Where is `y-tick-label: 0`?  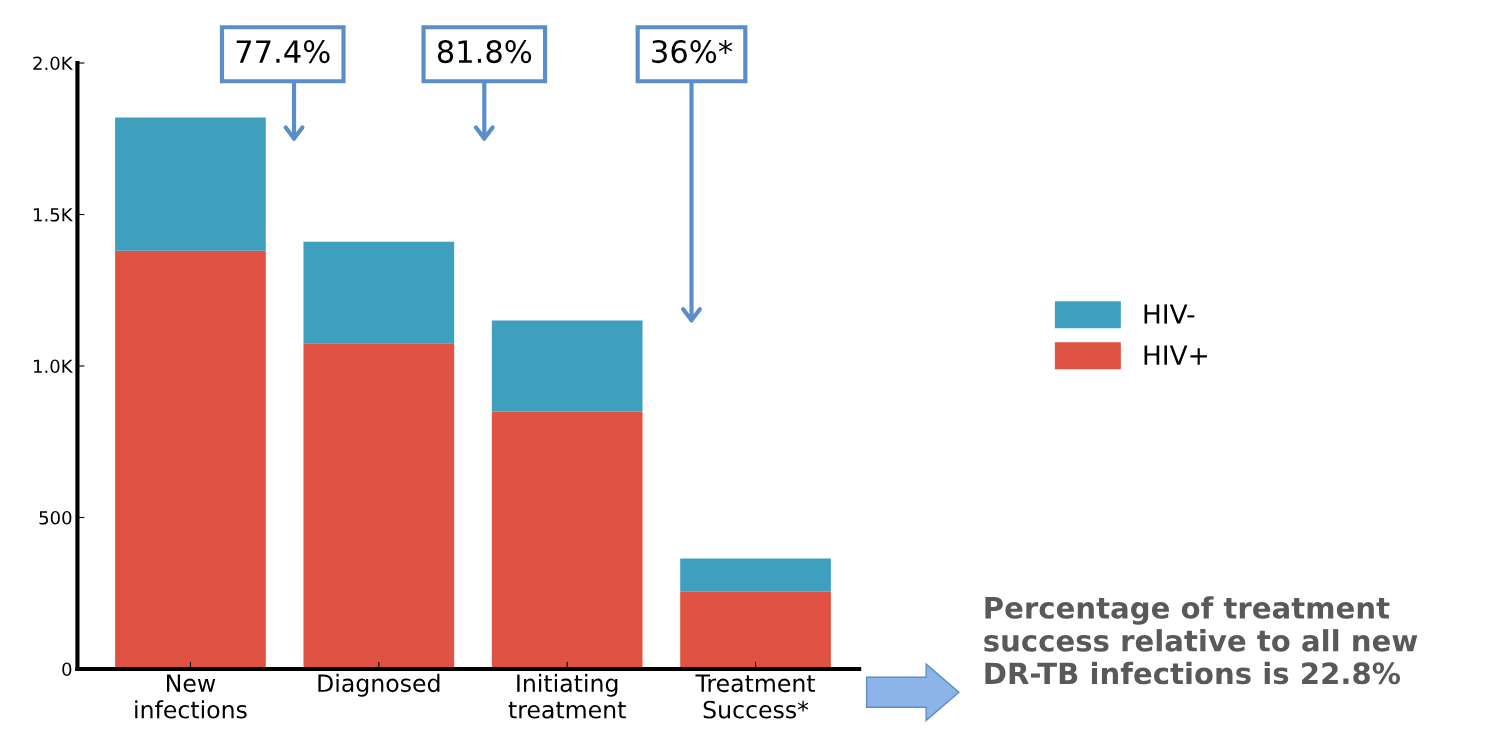 y-tick-label: 0 is located at coordinates (67, 669).